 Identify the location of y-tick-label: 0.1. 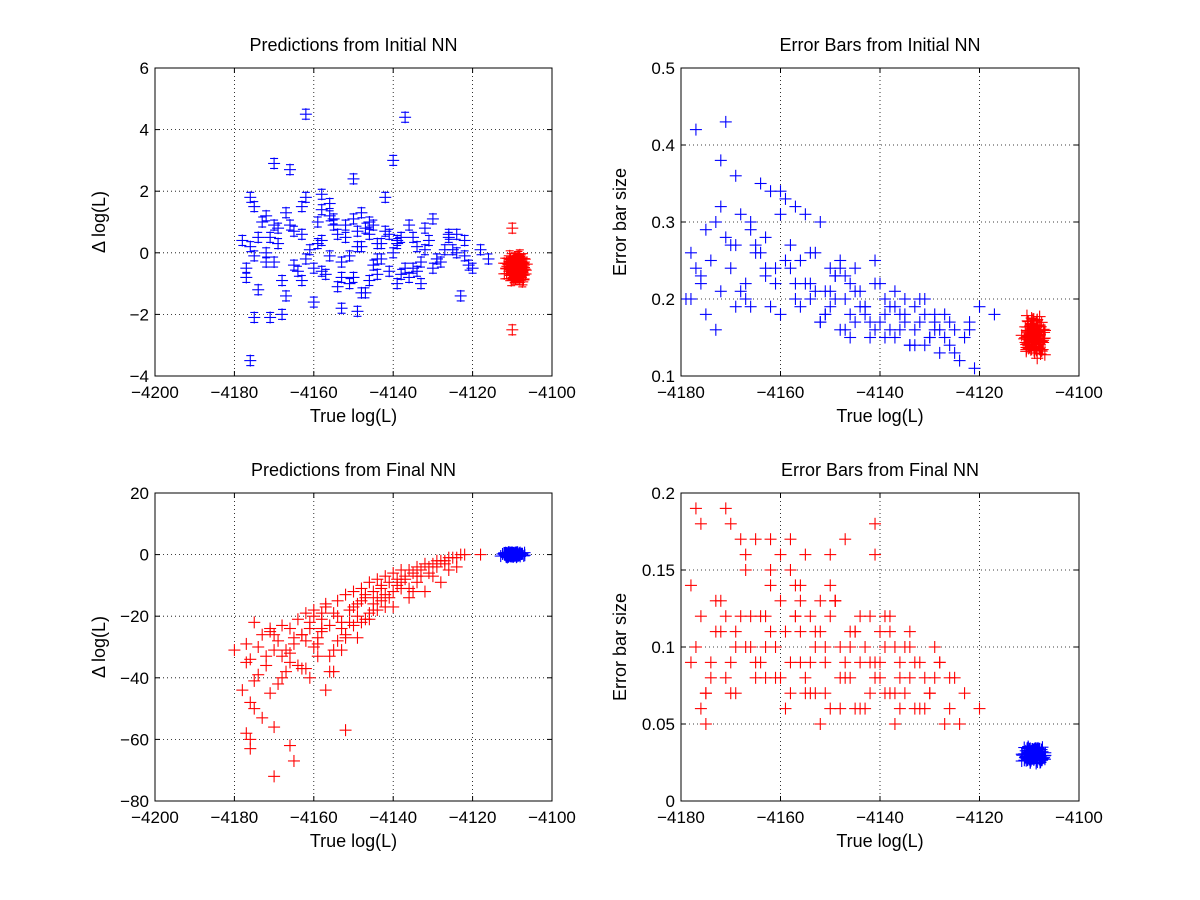
(663, 647).